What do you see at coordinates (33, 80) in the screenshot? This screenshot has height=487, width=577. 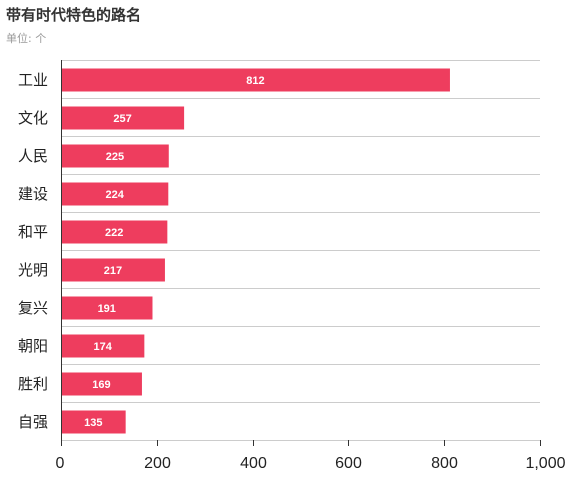 I see `category-label: 工业` at bounding box center [33, 80].